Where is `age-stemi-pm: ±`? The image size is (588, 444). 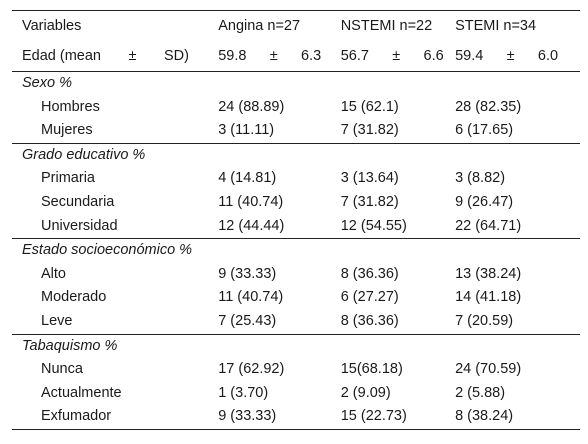
age-stemi-pm: ± is located at coordinates (510, 56).